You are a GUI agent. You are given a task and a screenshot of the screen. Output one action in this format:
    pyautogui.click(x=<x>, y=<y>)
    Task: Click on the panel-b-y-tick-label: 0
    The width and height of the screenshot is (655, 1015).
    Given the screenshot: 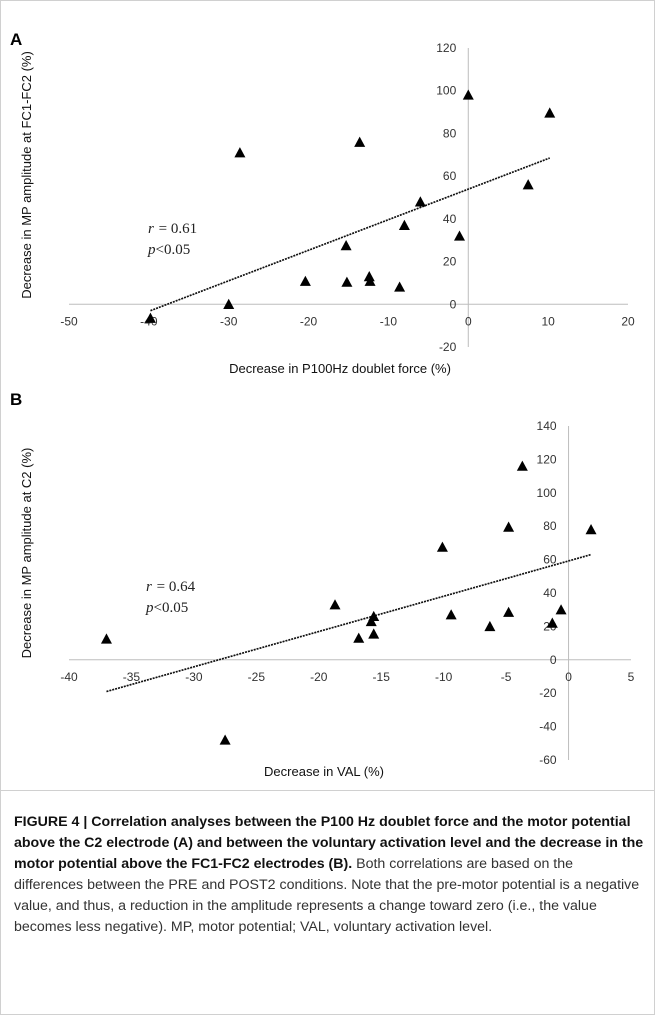 What is the action you would take?
    pyautogui.click(x=553, y=660)
    